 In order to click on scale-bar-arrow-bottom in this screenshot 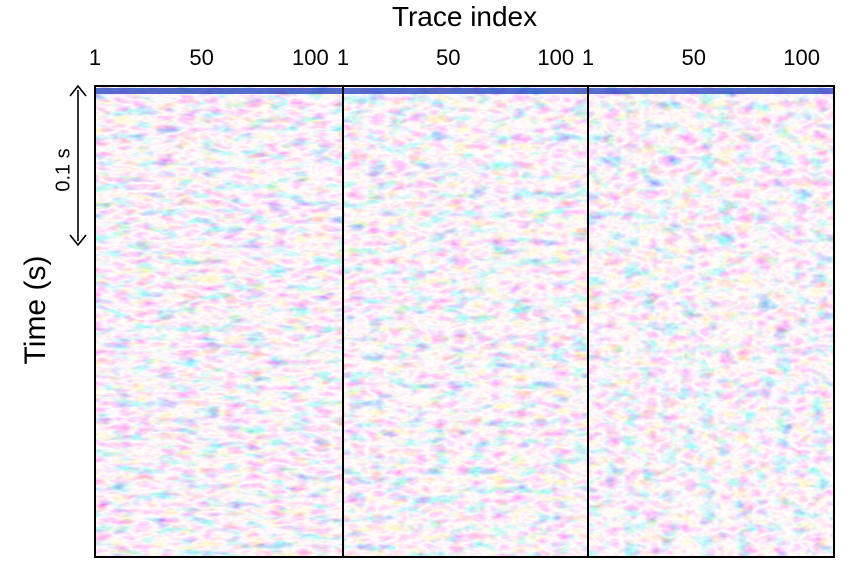, I will do `click(78, 240)`.